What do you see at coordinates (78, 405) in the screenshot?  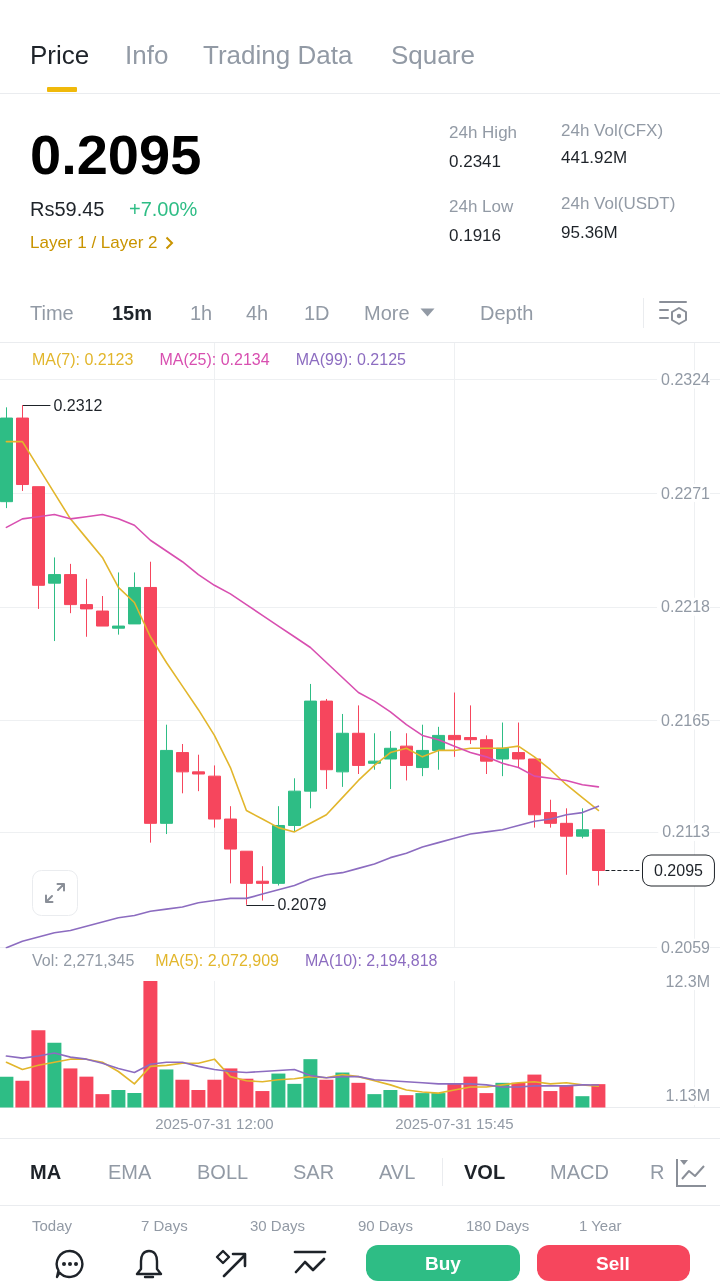 I see `annotation: 0.2312` at bounding box center [78, 405].